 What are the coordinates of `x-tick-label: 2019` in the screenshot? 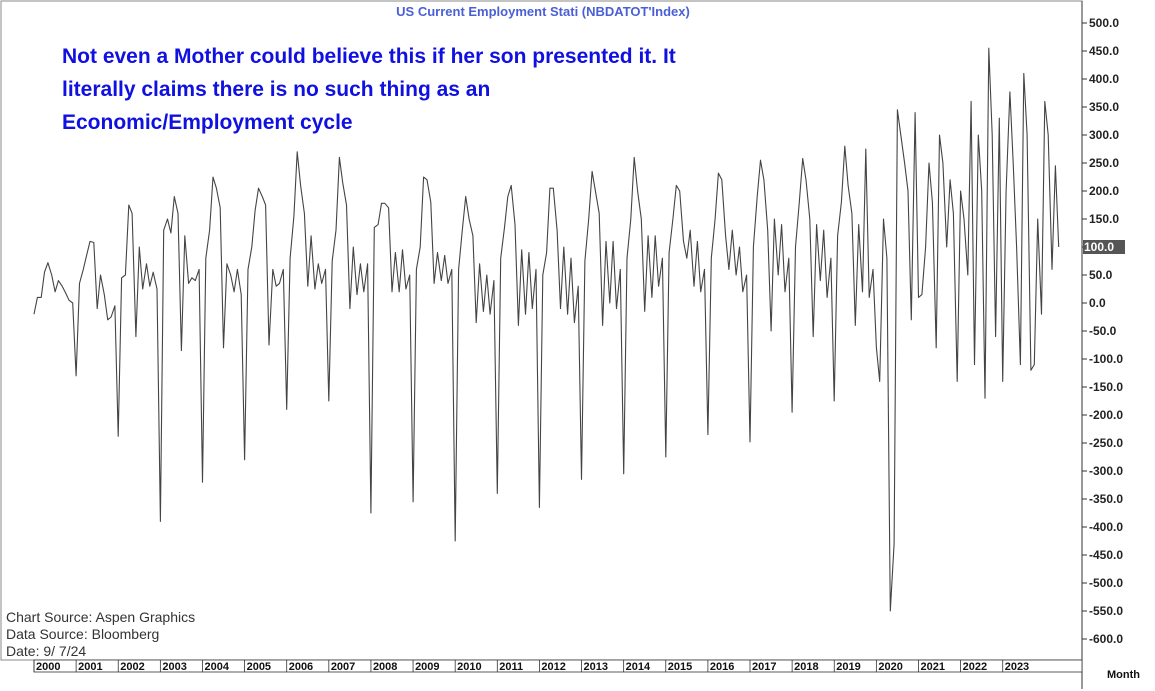 It's located at (848, 667).